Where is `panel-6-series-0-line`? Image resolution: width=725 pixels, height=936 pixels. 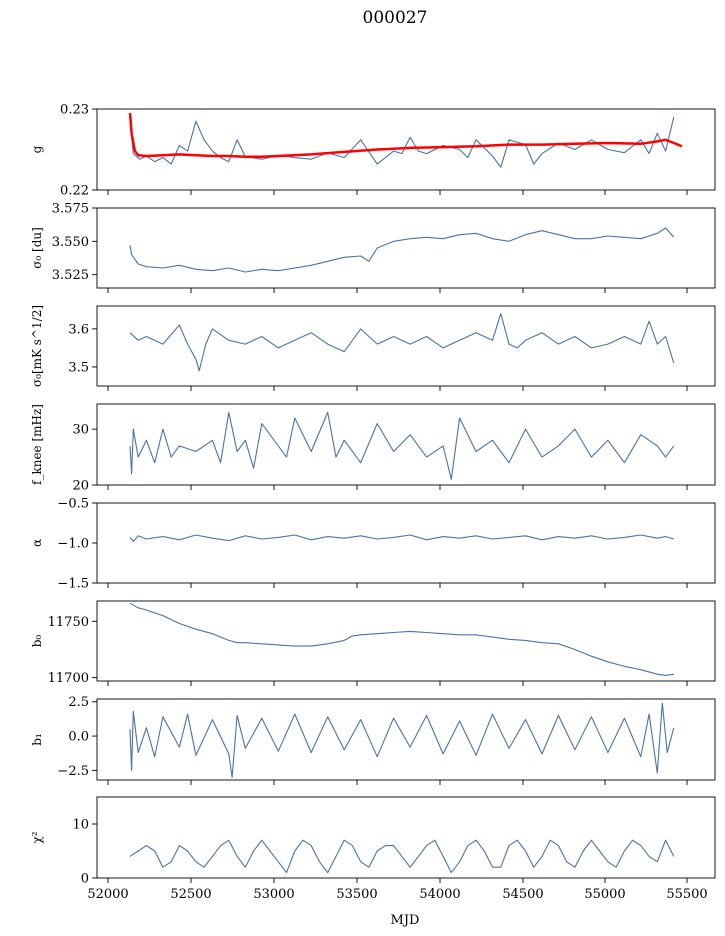
panel-6-series-0-line is located at coordinates (402, 740).